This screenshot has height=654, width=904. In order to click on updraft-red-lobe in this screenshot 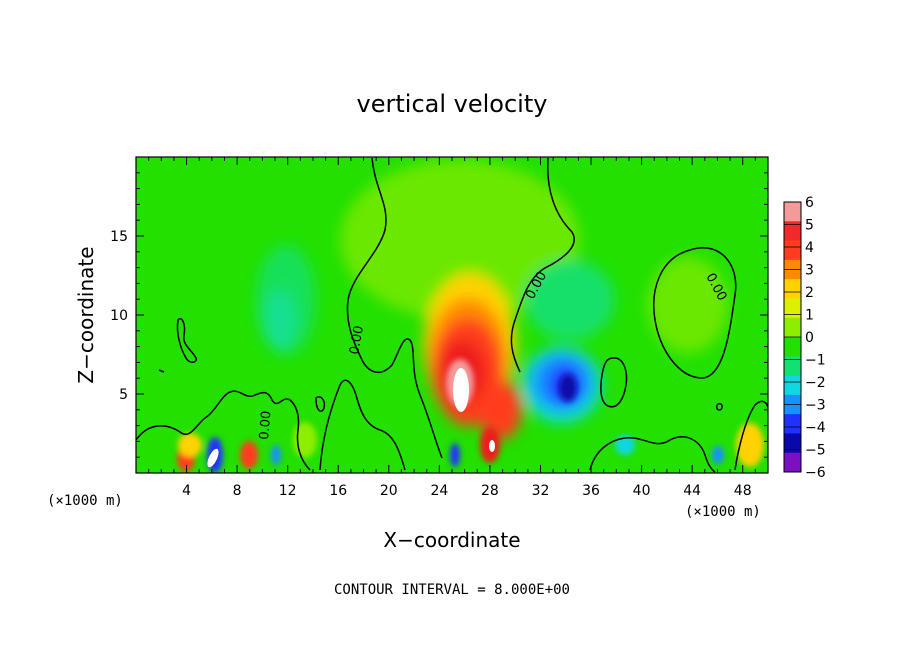, I will do `click(500, 410)`.